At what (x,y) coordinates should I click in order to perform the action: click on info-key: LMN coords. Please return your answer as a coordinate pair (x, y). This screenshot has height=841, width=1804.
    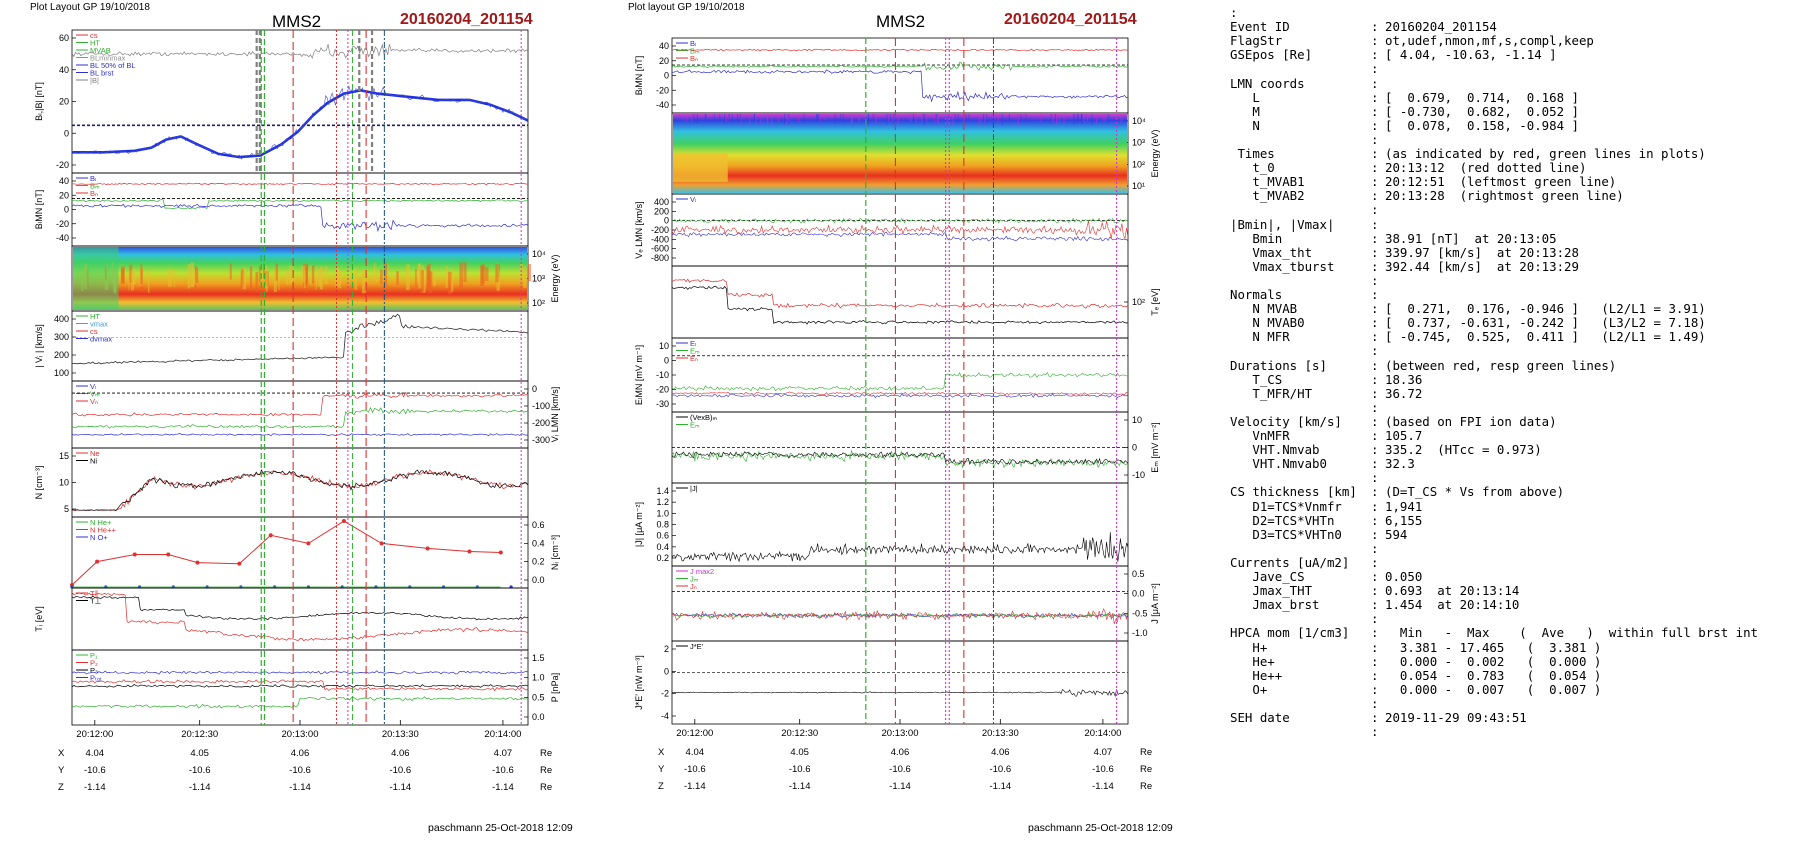
    Looking at the image, I should click on (1267, 83).